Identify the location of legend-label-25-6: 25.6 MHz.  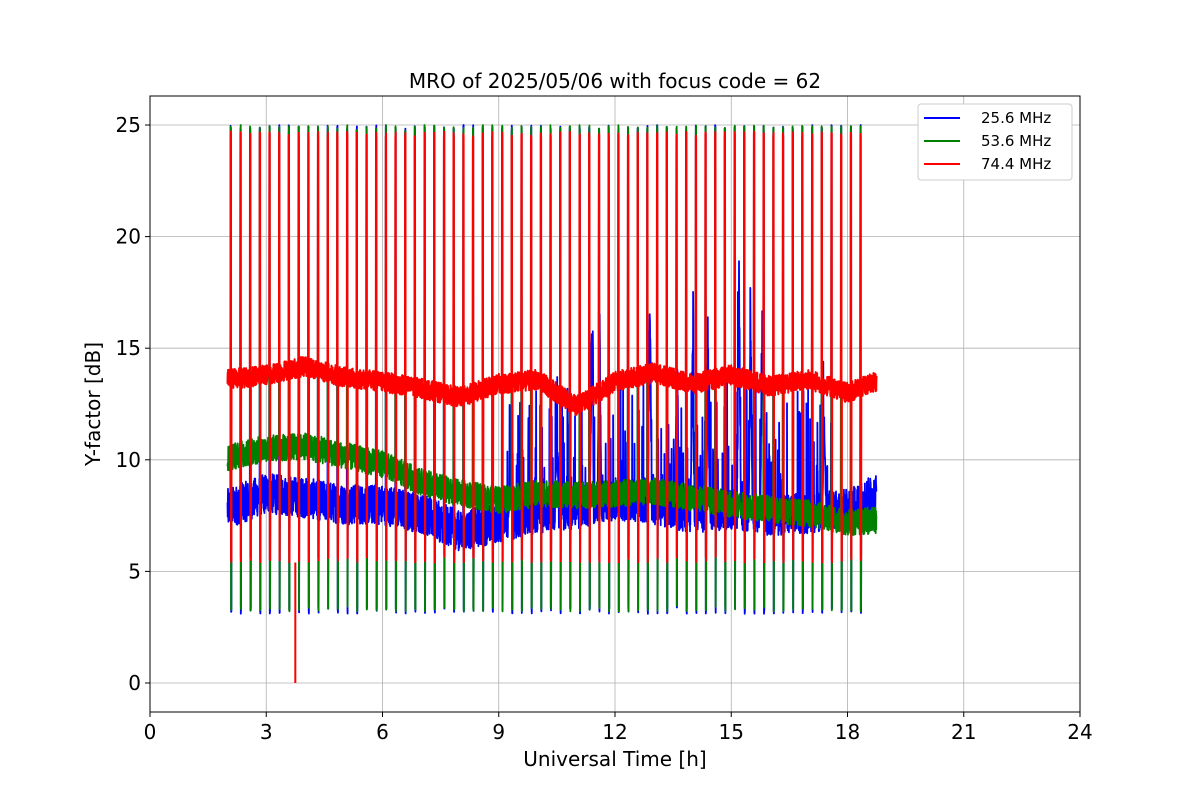
(1016, 118).